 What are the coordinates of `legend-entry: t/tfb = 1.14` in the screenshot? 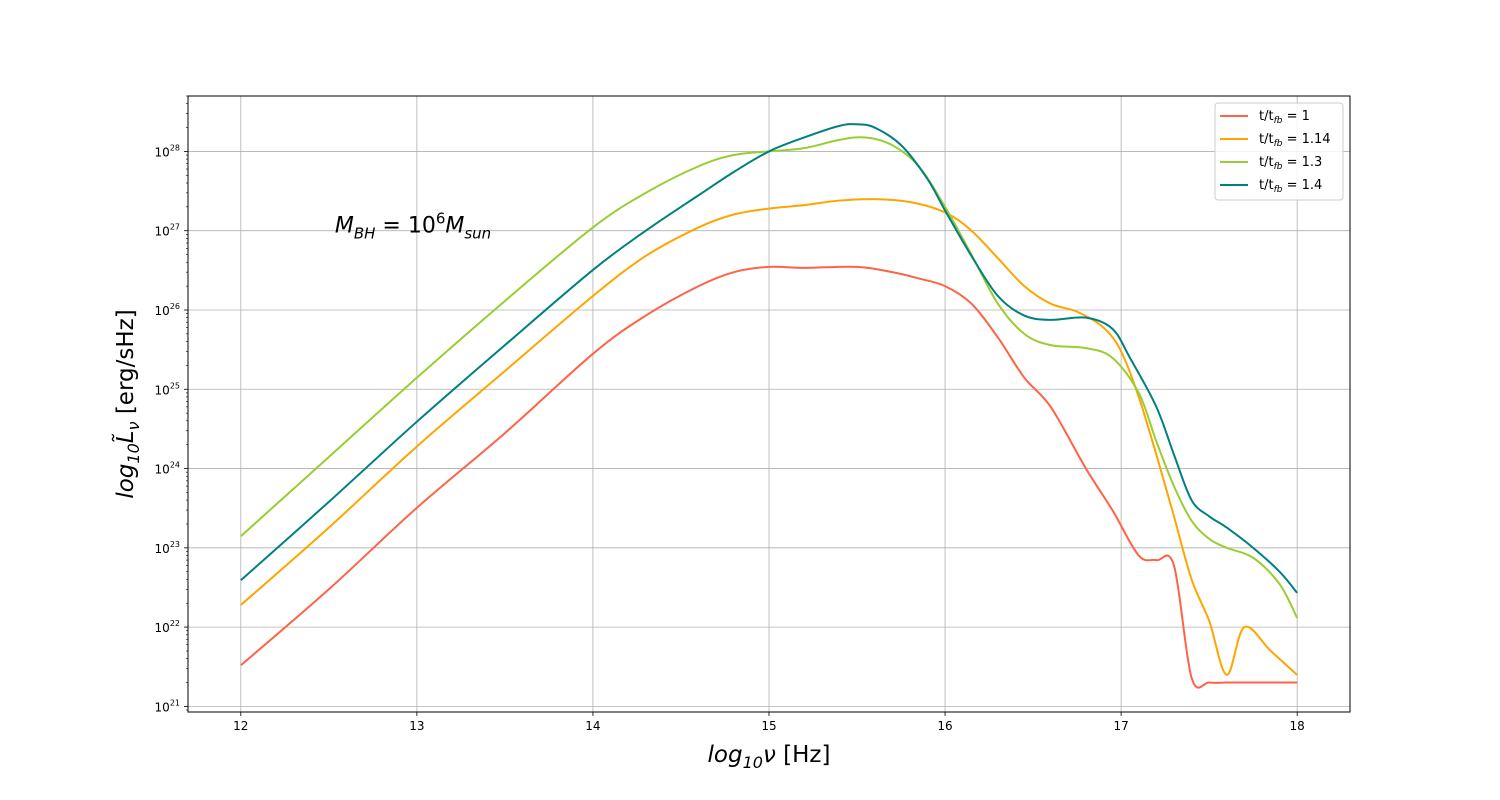 It's located at (1275, 140).